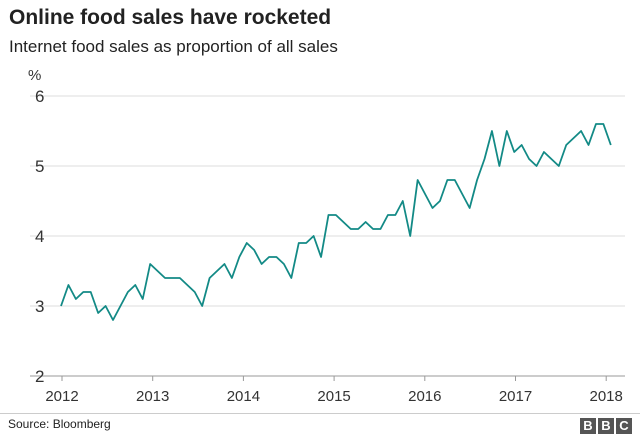  I want to click on y-tick-label: 3, so click(39, 306).